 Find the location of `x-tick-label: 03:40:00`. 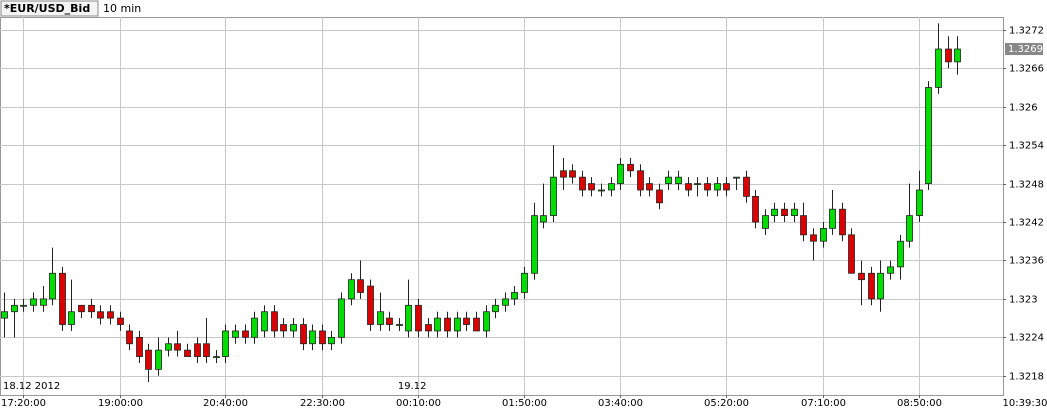

x-tick-label: 03:40:00 is located at coordinates (620, 403).